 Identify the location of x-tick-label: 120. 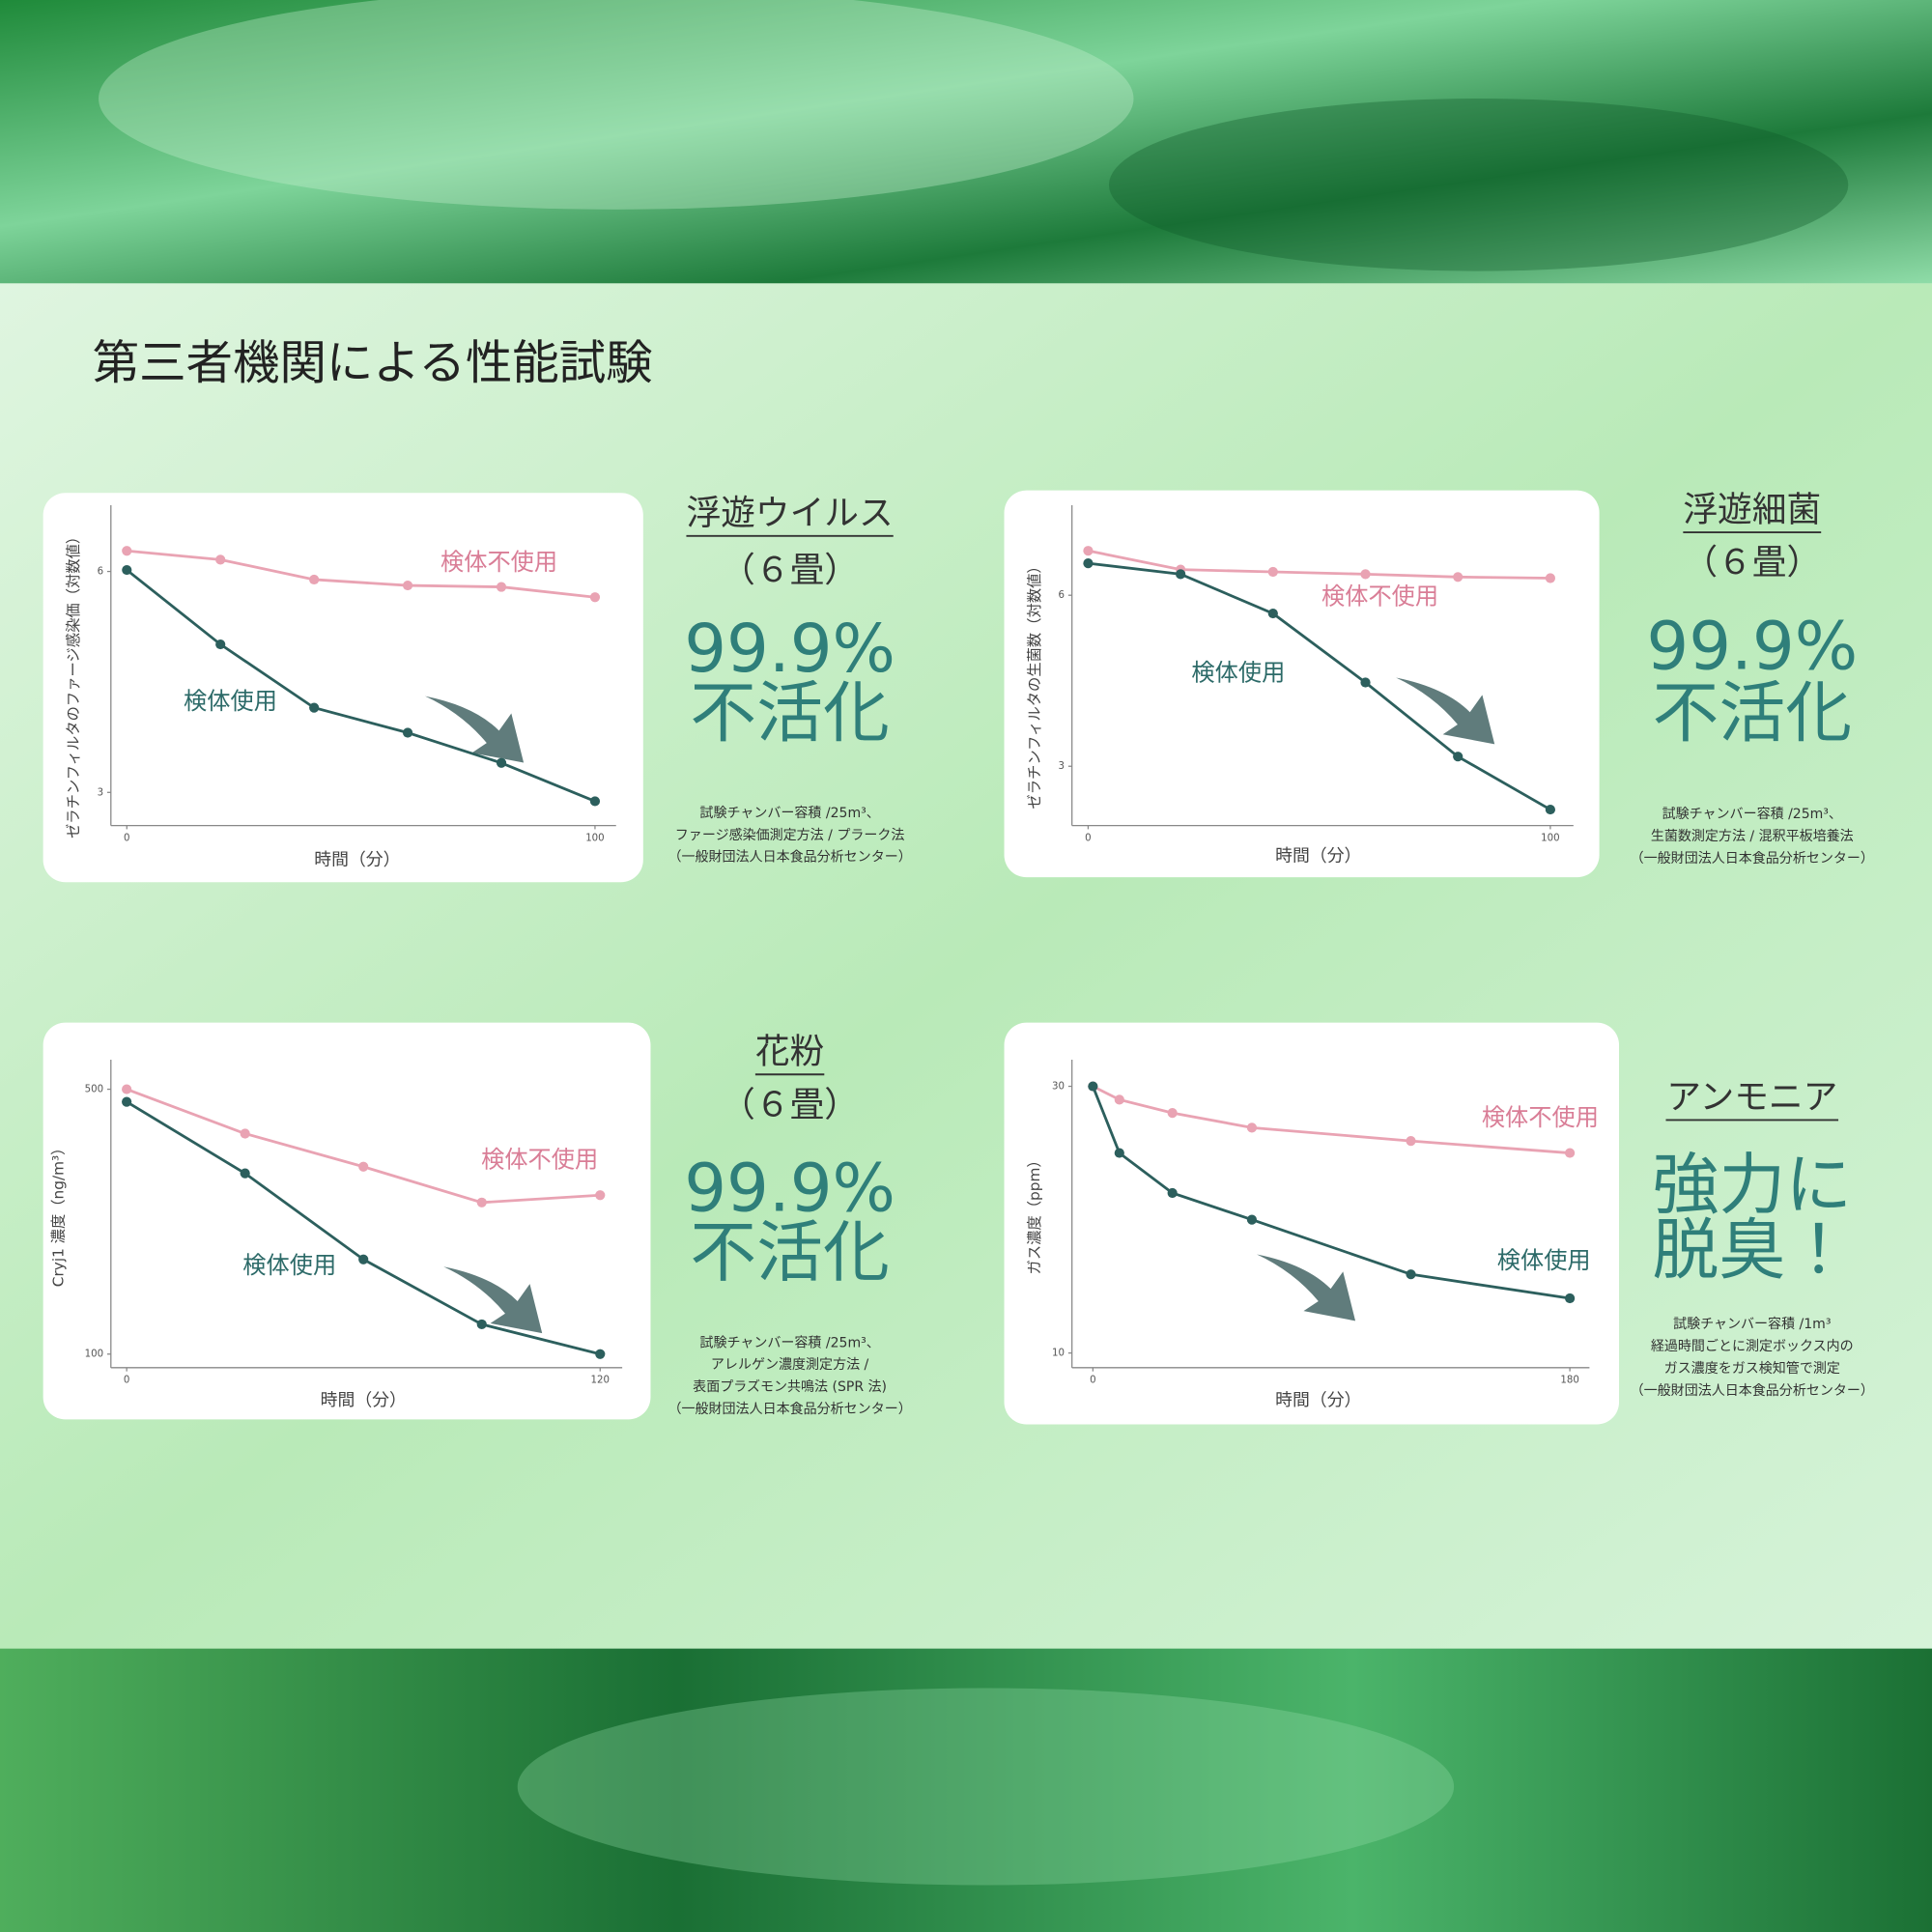
(600, 1381).